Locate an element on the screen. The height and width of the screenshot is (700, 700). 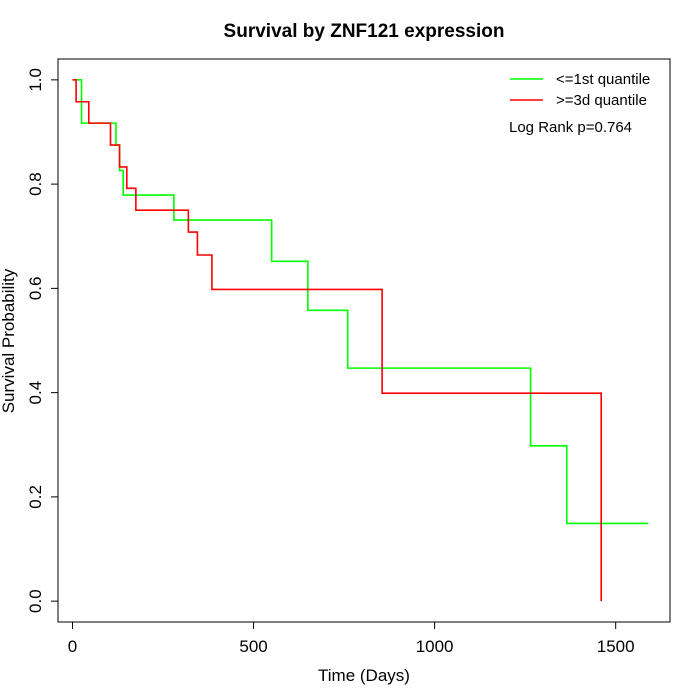
legend: <=1st quantile >=3d quantile is located at coordinates (580, 90).